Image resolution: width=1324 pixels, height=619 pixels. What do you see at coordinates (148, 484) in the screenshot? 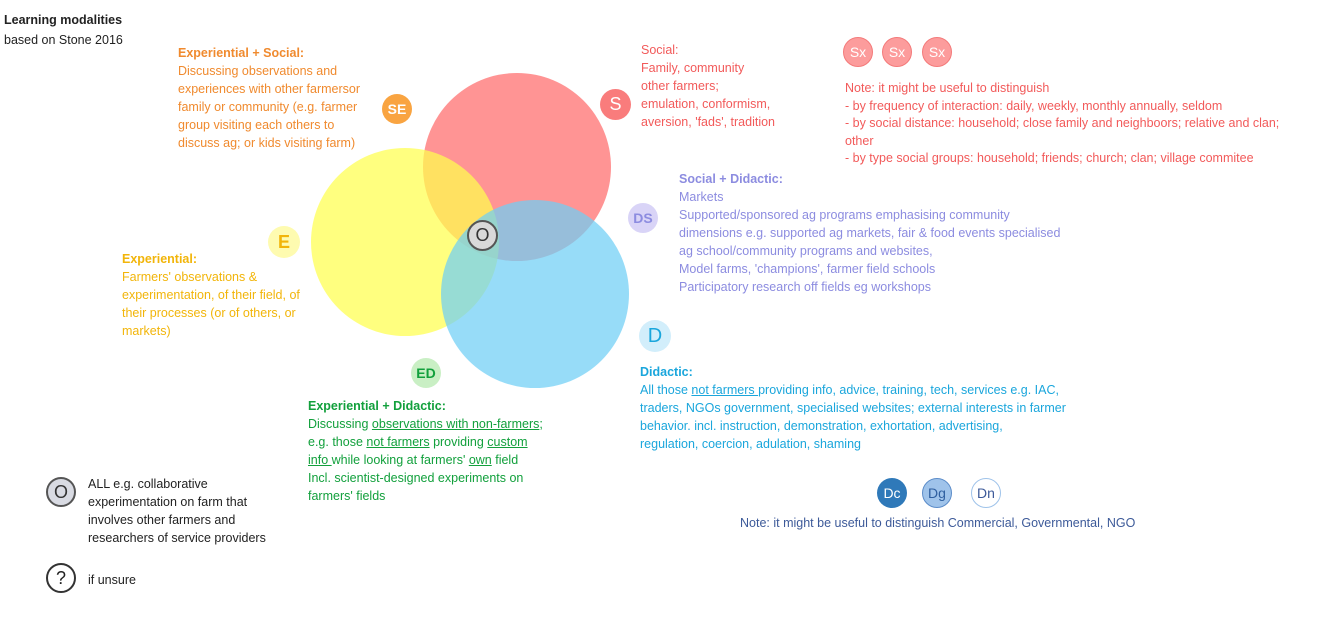
I see `all-legend-line: ALL e.g. collaborative` at bounding box center [148, 484].